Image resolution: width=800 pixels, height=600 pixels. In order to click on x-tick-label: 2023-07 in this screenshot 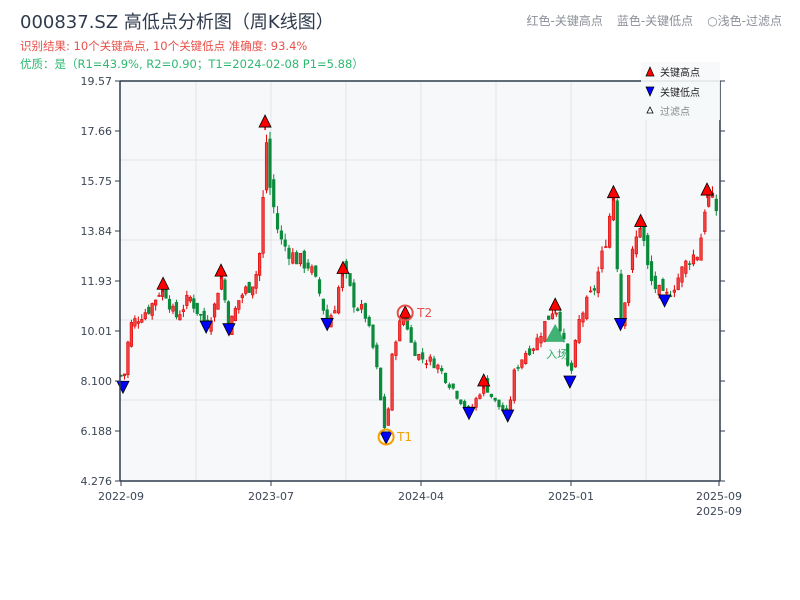, I will do `click(271, 496)`.